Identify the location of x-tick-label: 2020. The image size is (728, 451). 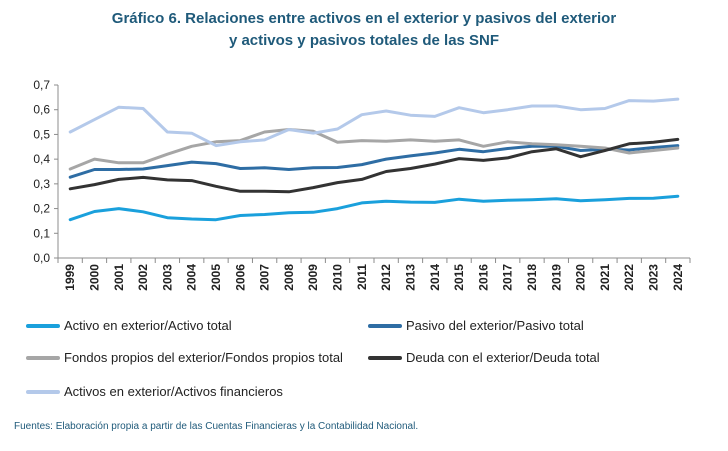
(581, 277).